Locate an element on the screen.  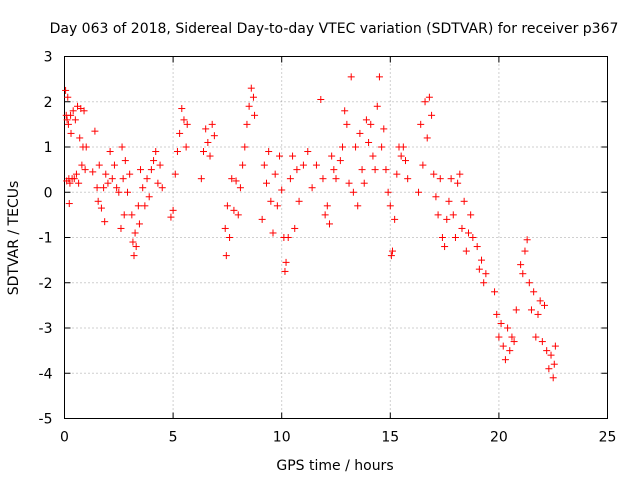
y-tick-label: 2 is located at coordinates (48, 103).